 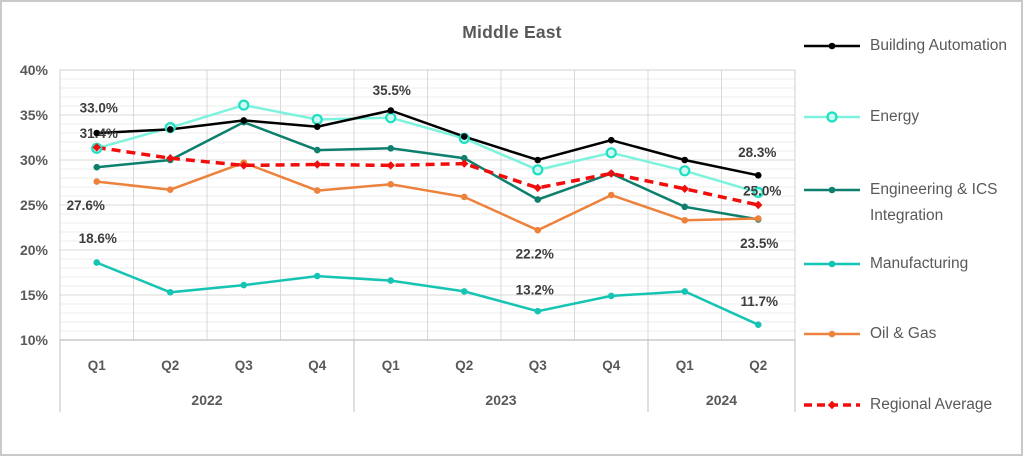 I want to click on legend-swatch-building-automation, so click(x=832, y=46).